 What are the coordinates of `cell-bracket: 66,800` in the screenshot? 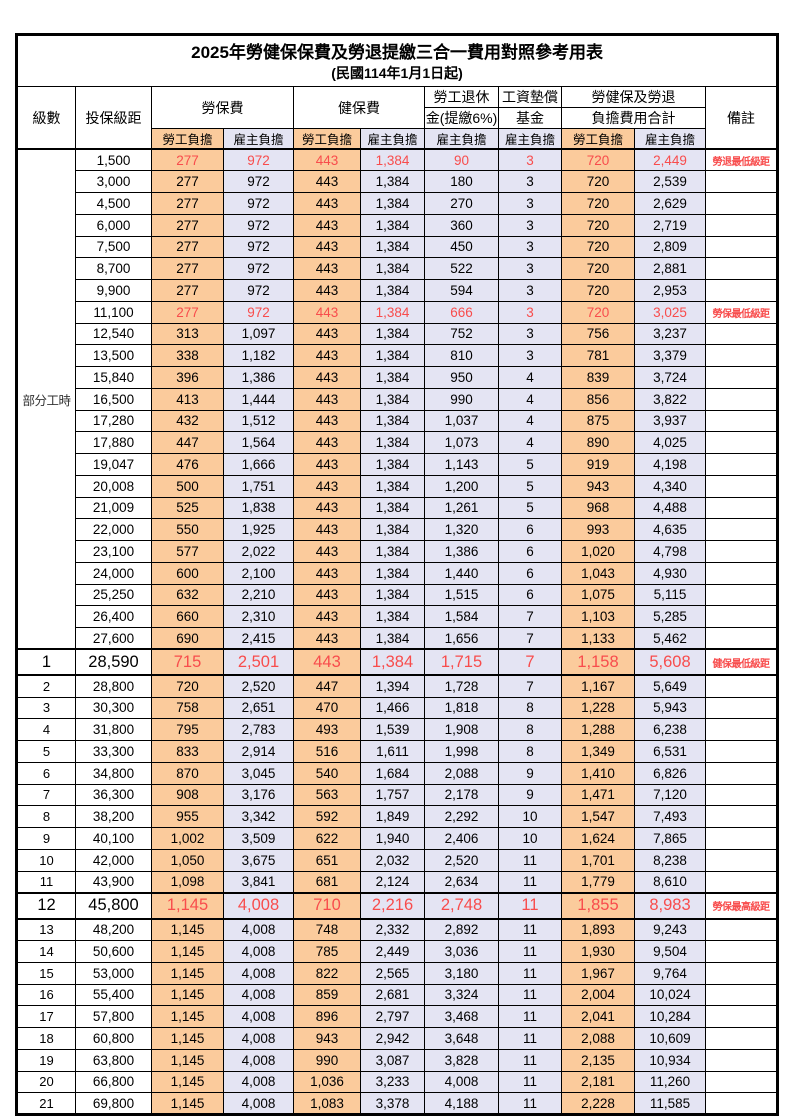 It's located at (113, 1082).